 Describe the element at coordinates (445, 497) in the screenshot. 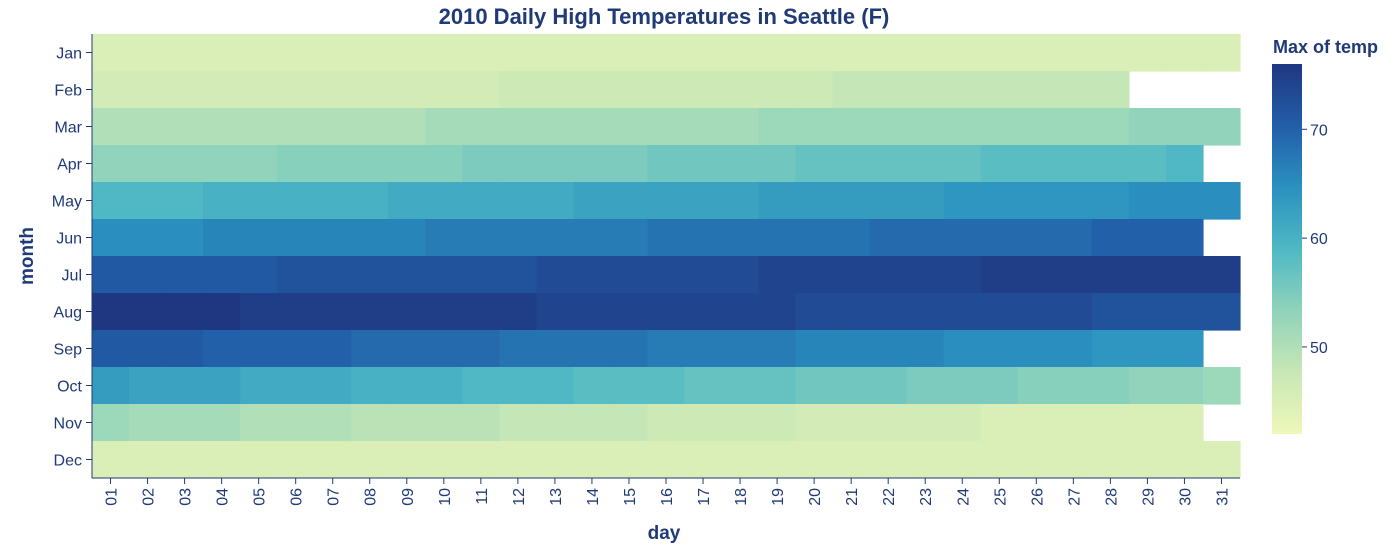

I see `x-tick-label: 10` at that location.